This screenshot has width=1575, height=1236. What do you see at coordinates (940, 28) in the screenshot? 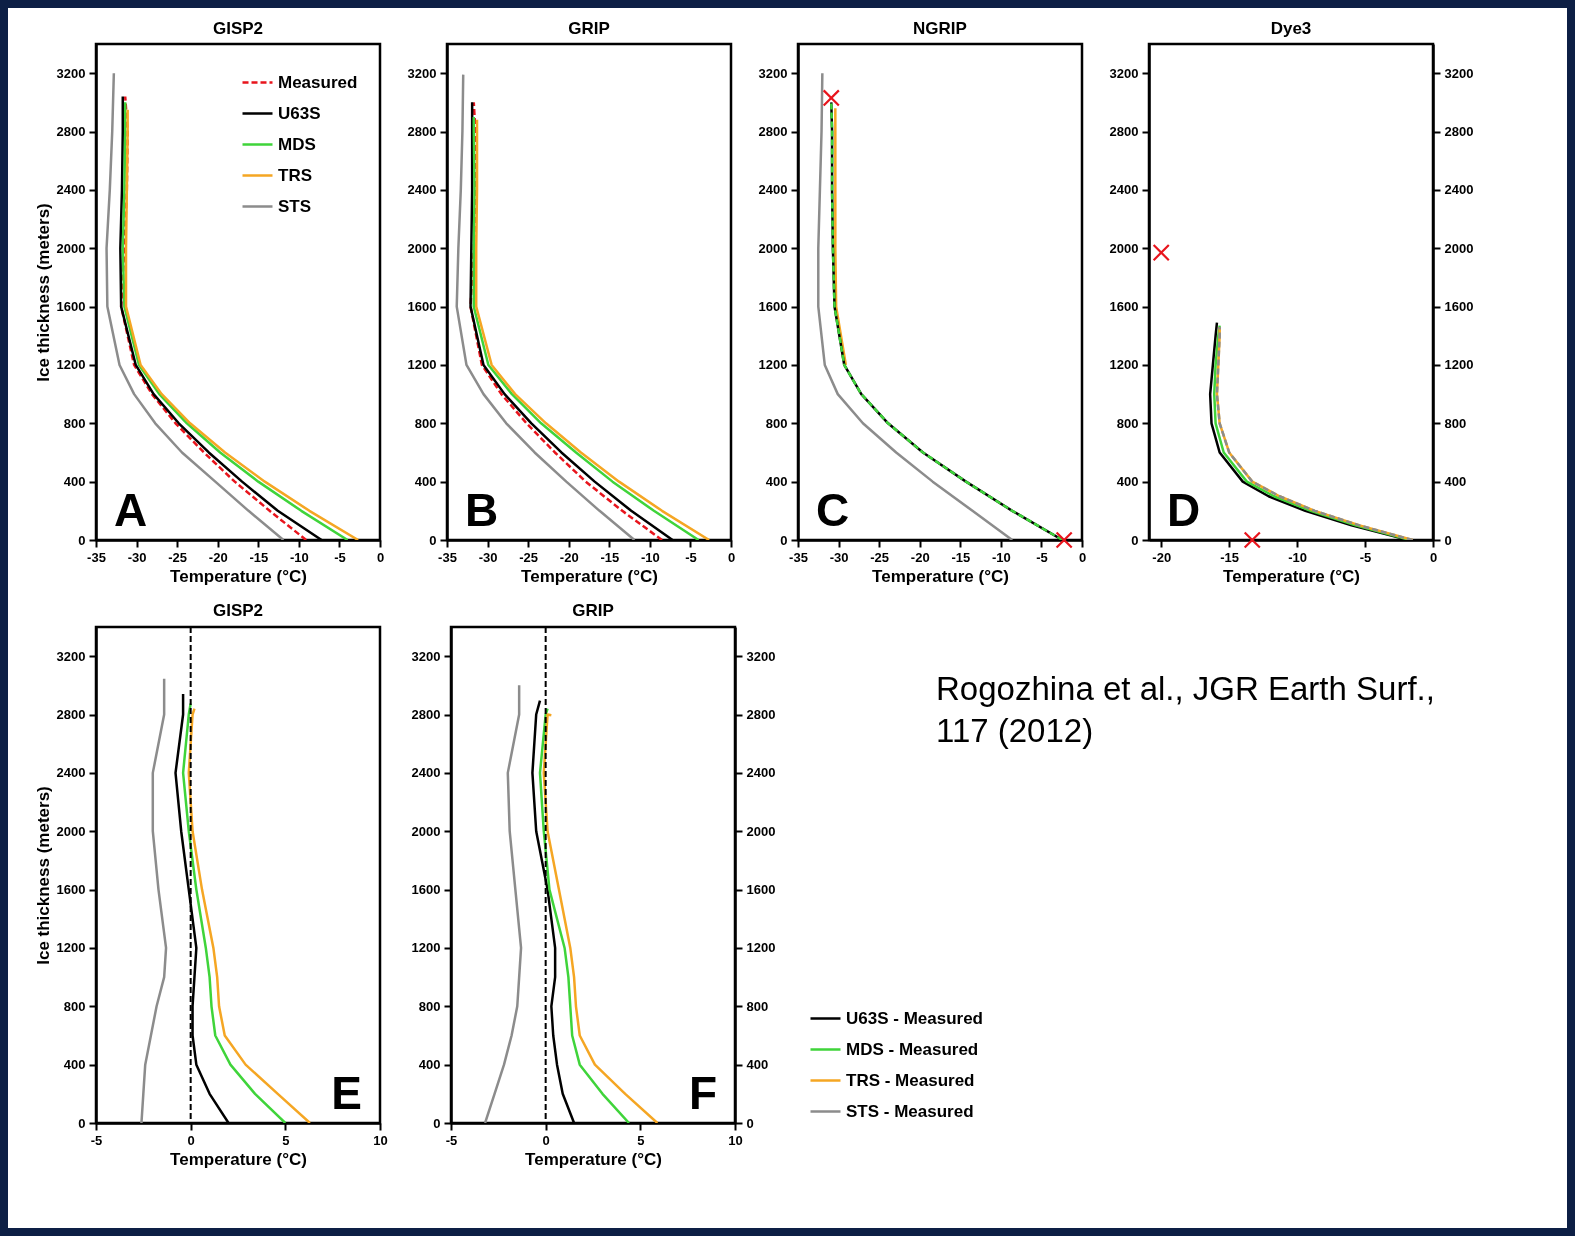
I see `chart-title: NGRIP` at bounding box center [940, 28].